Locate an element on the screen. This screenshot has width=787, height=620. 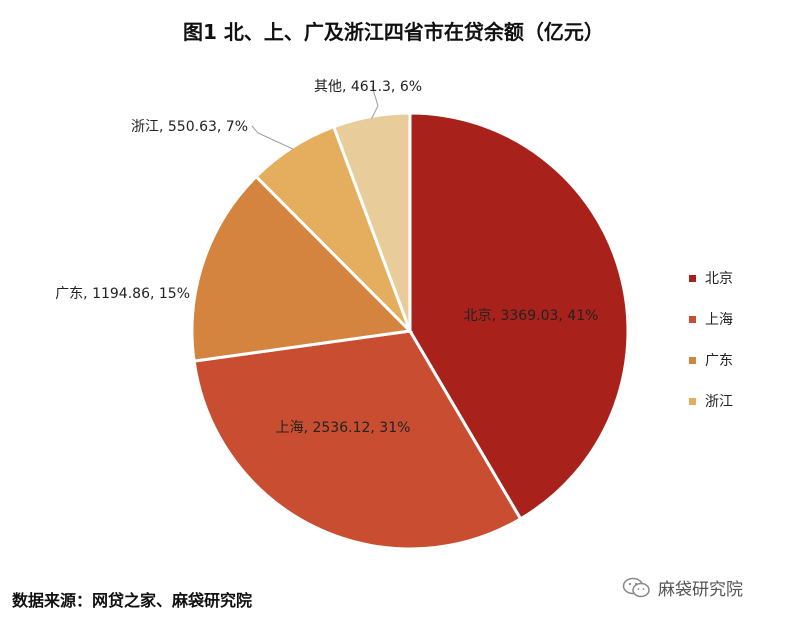
legend-label: 广东 is located at coordinates (719, 361).